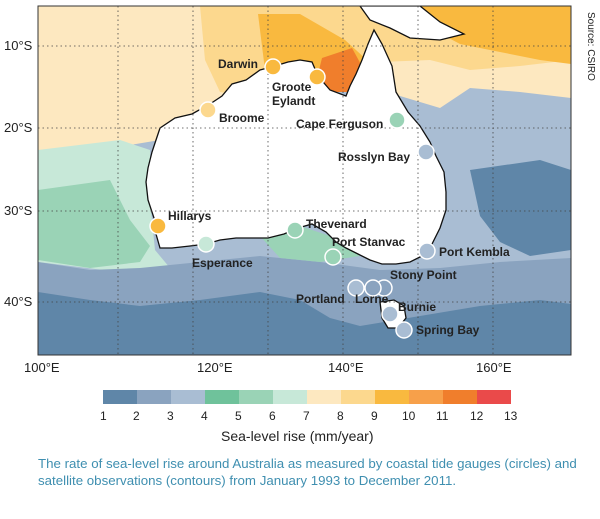 The width and height of the screenshot is (600, 519). What do you see at coordinates (18, 127) in the screenshot?
I see `lat-label-20s: 20°S` at bounding box center [18, 127].